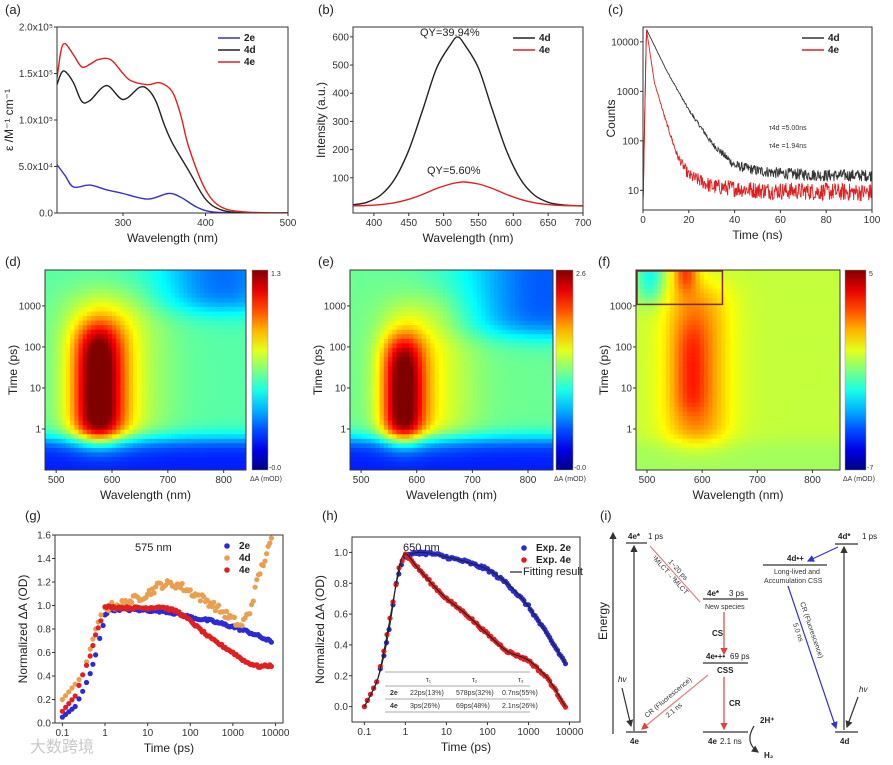 This screenshot has height=765, width=893. What do you see at coordinates (625, 42) in the screenshot?
I see `y-tick-label: 10000` at bounding box center [625, 42].